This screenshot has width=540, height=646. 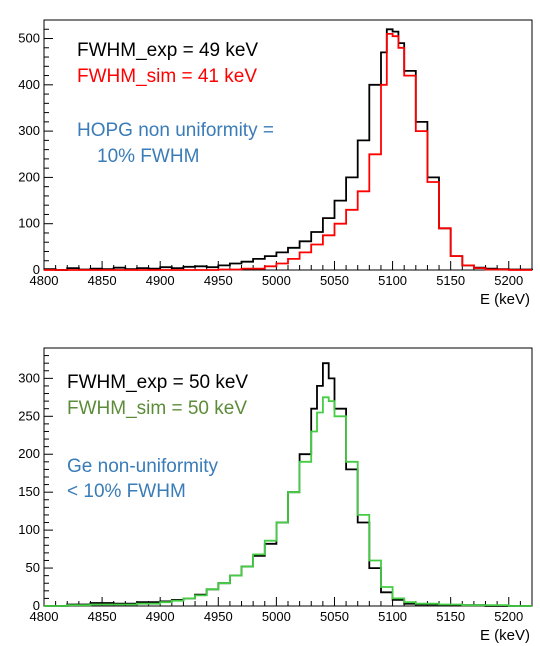 What do you see at coordinates (29, 84) in the screenshot?
I see `y-tick-label: 400` at bounding box center [29, 84].